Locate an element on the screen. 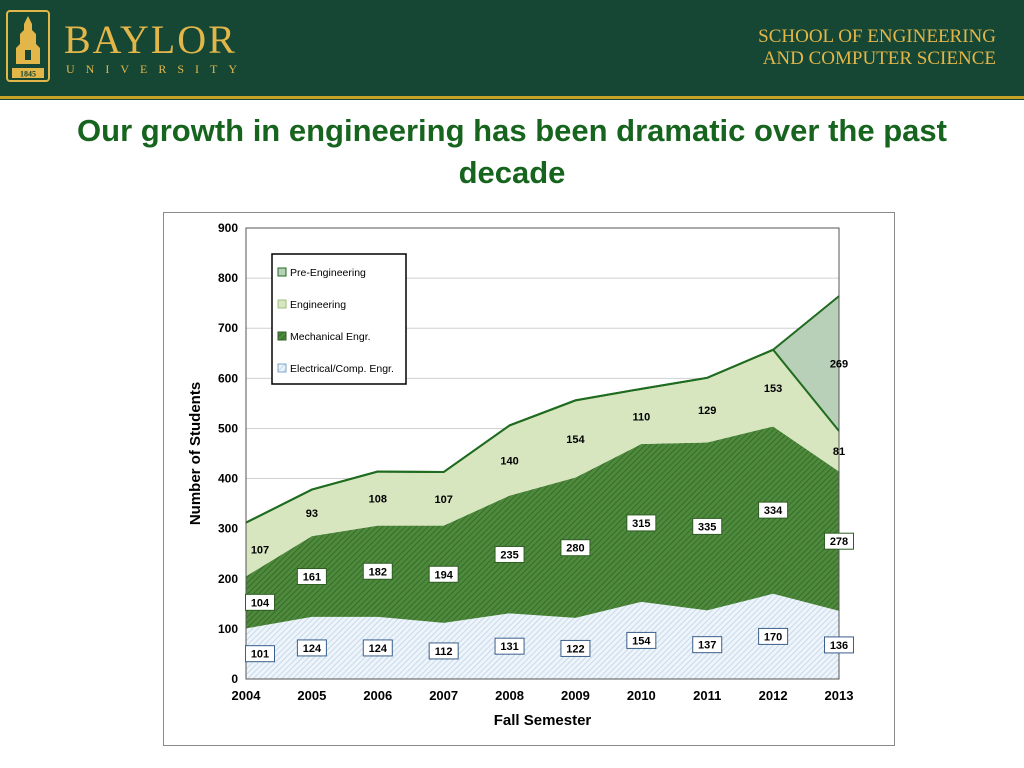 The width and height of the screenshot is (1024, 768). area-electrical-comp-engr is located at coordinates (542, 636).